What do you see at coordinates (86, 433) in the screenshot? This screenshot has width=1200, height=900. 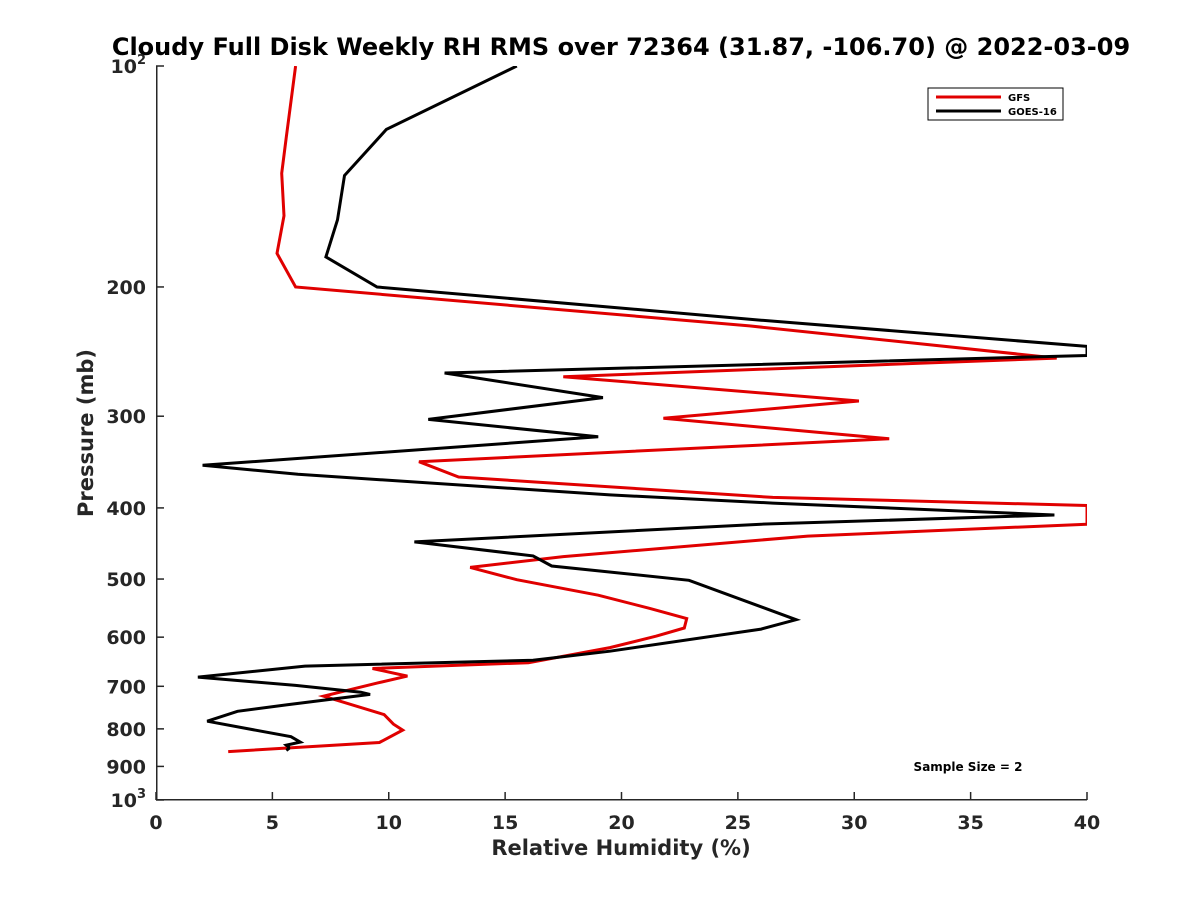 I see `y-axis-label: Pressure (mb)` at bounding box center [86, 433].